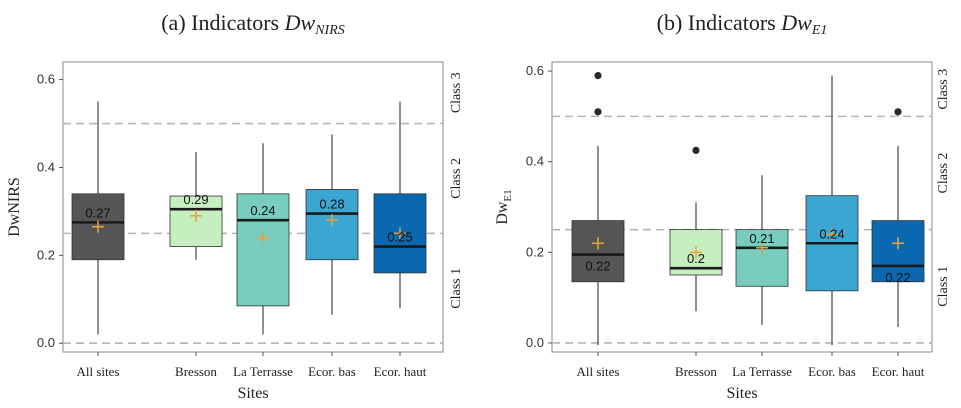 This screenshot has height=408, width=961. Describe the element at coordinates (832, 210) in the screenshot. I see `box-ecor-bas: 0.24` at that location.